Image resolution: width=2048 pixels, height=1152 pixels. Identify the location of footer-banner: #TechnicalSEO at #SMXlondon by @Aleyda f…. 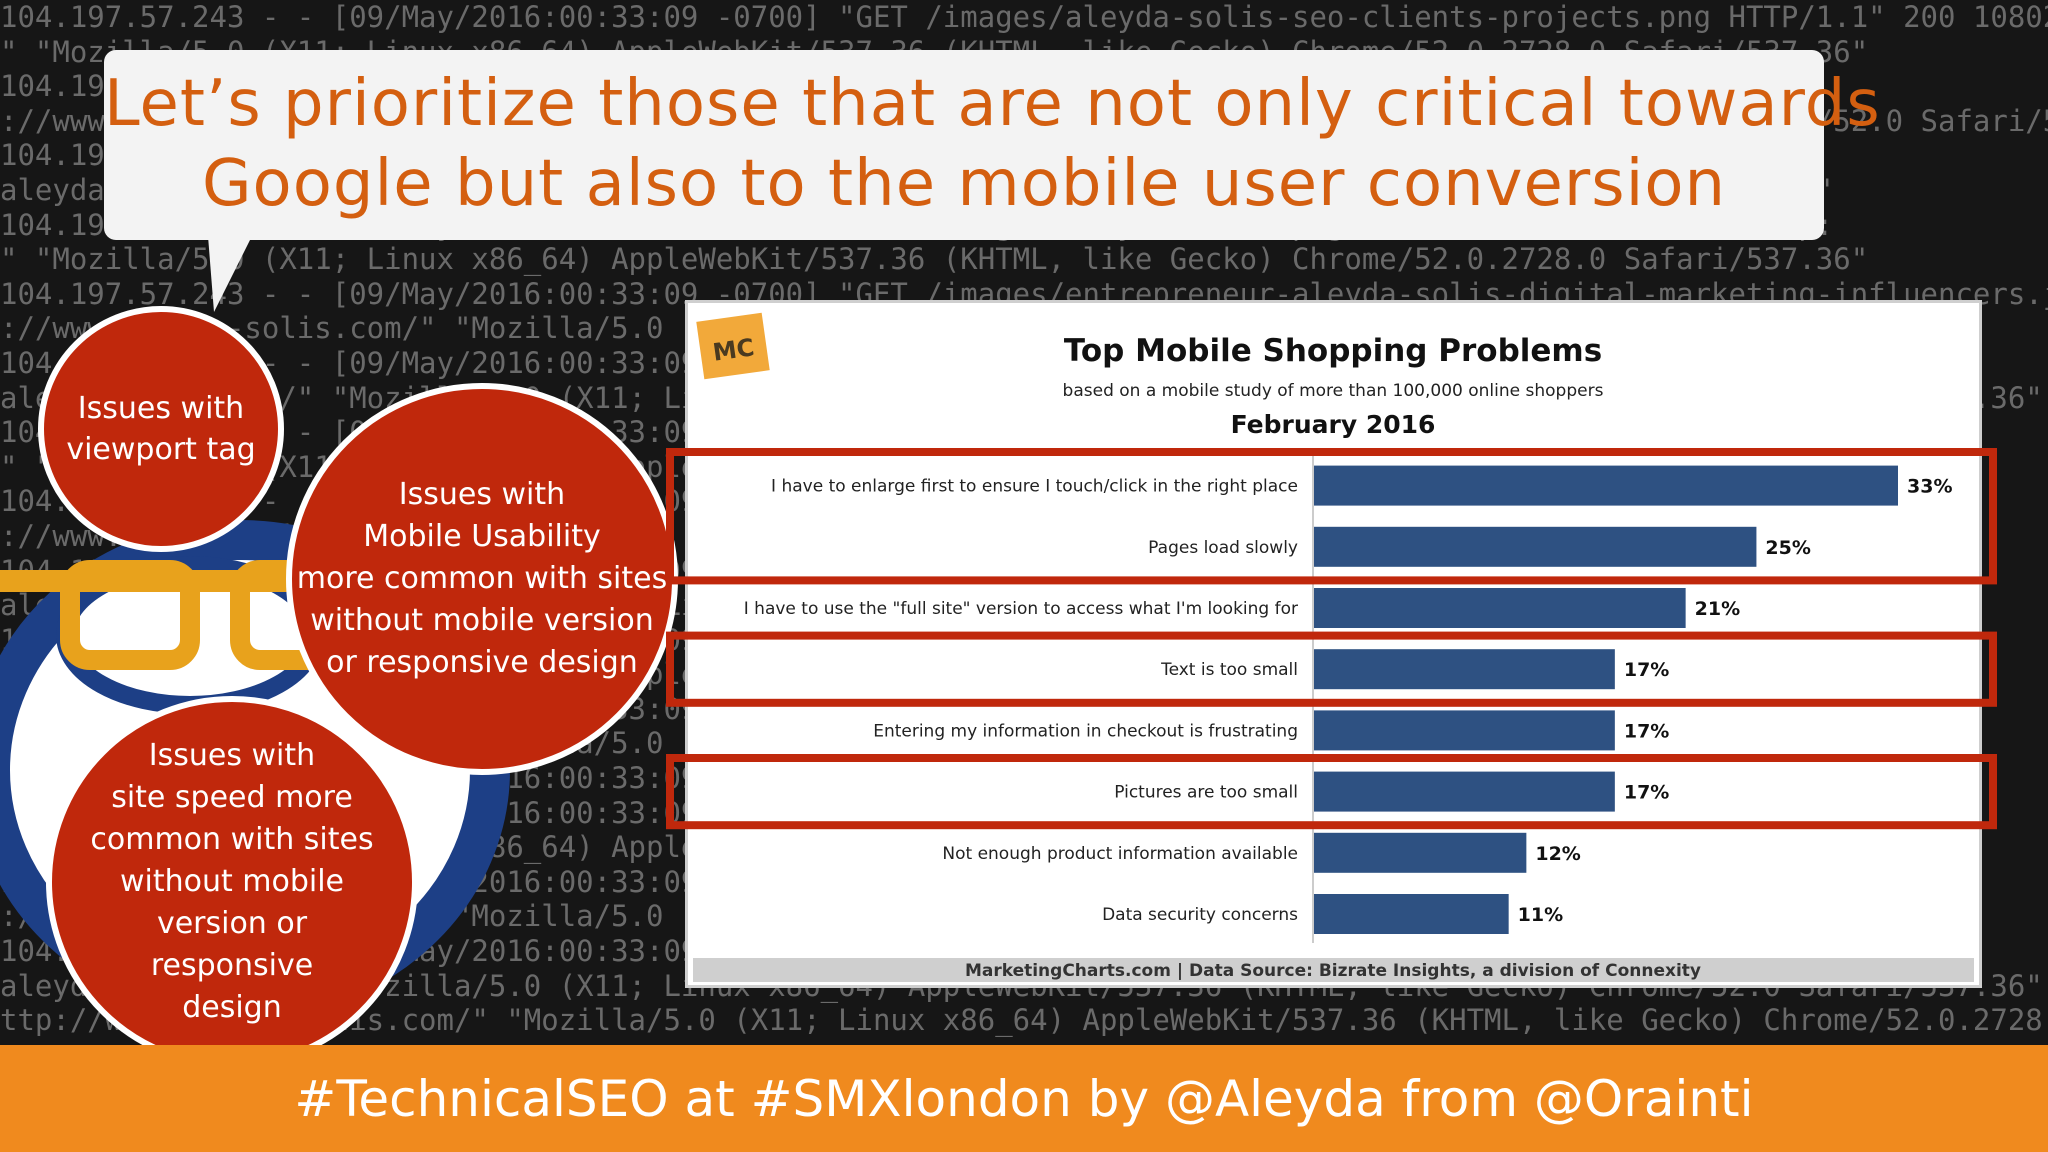
(1024, 1098).